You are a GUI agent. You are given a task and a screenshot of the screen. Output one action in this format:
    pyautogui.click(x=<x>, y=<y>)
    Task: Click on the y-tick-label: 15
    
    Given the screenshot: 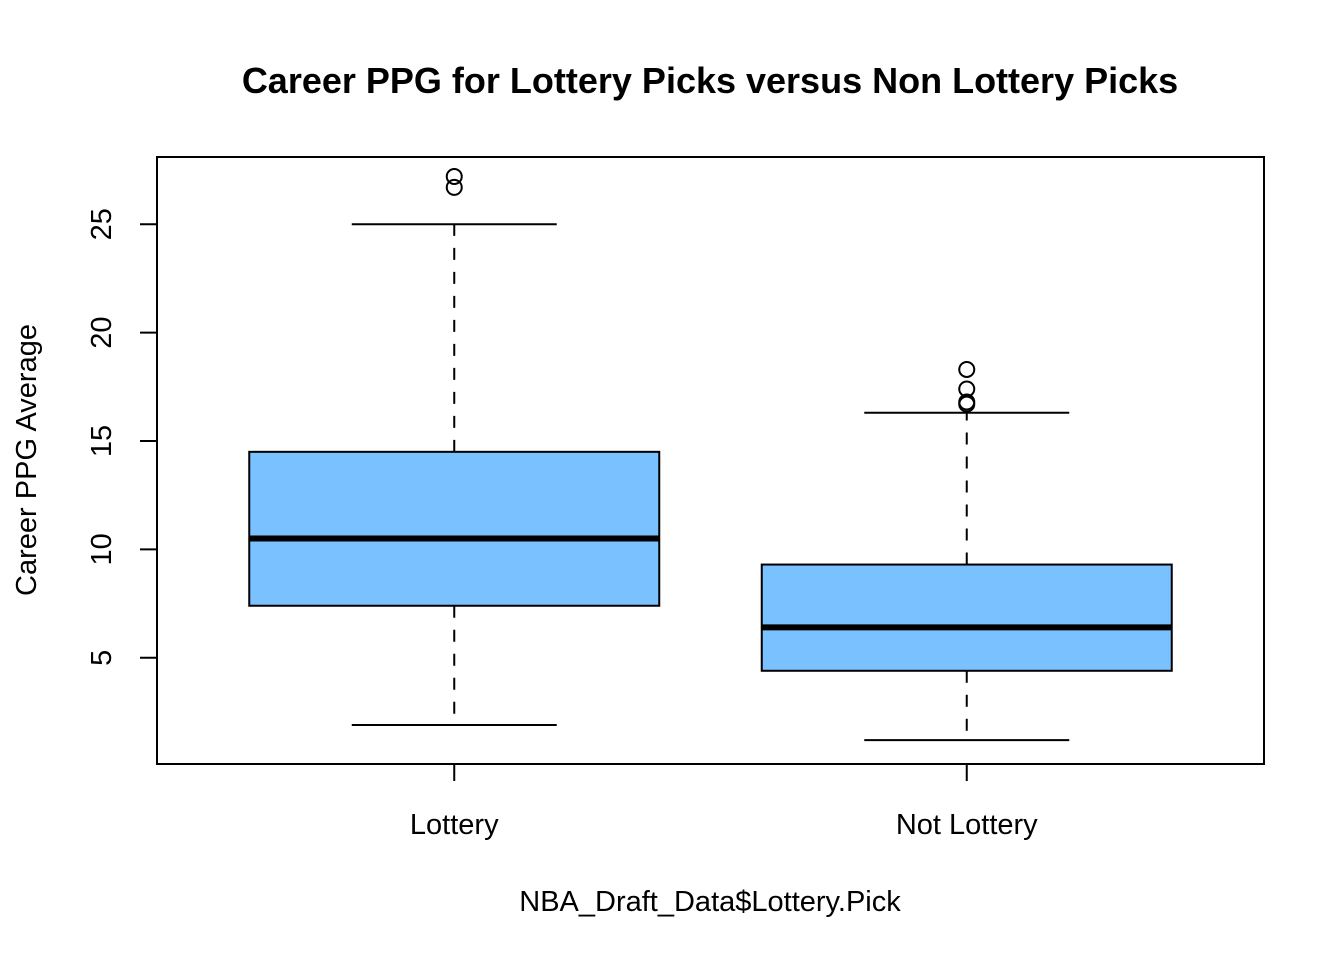 What is the action you would take?
    pyautogui.click(x=102, y=441)
    